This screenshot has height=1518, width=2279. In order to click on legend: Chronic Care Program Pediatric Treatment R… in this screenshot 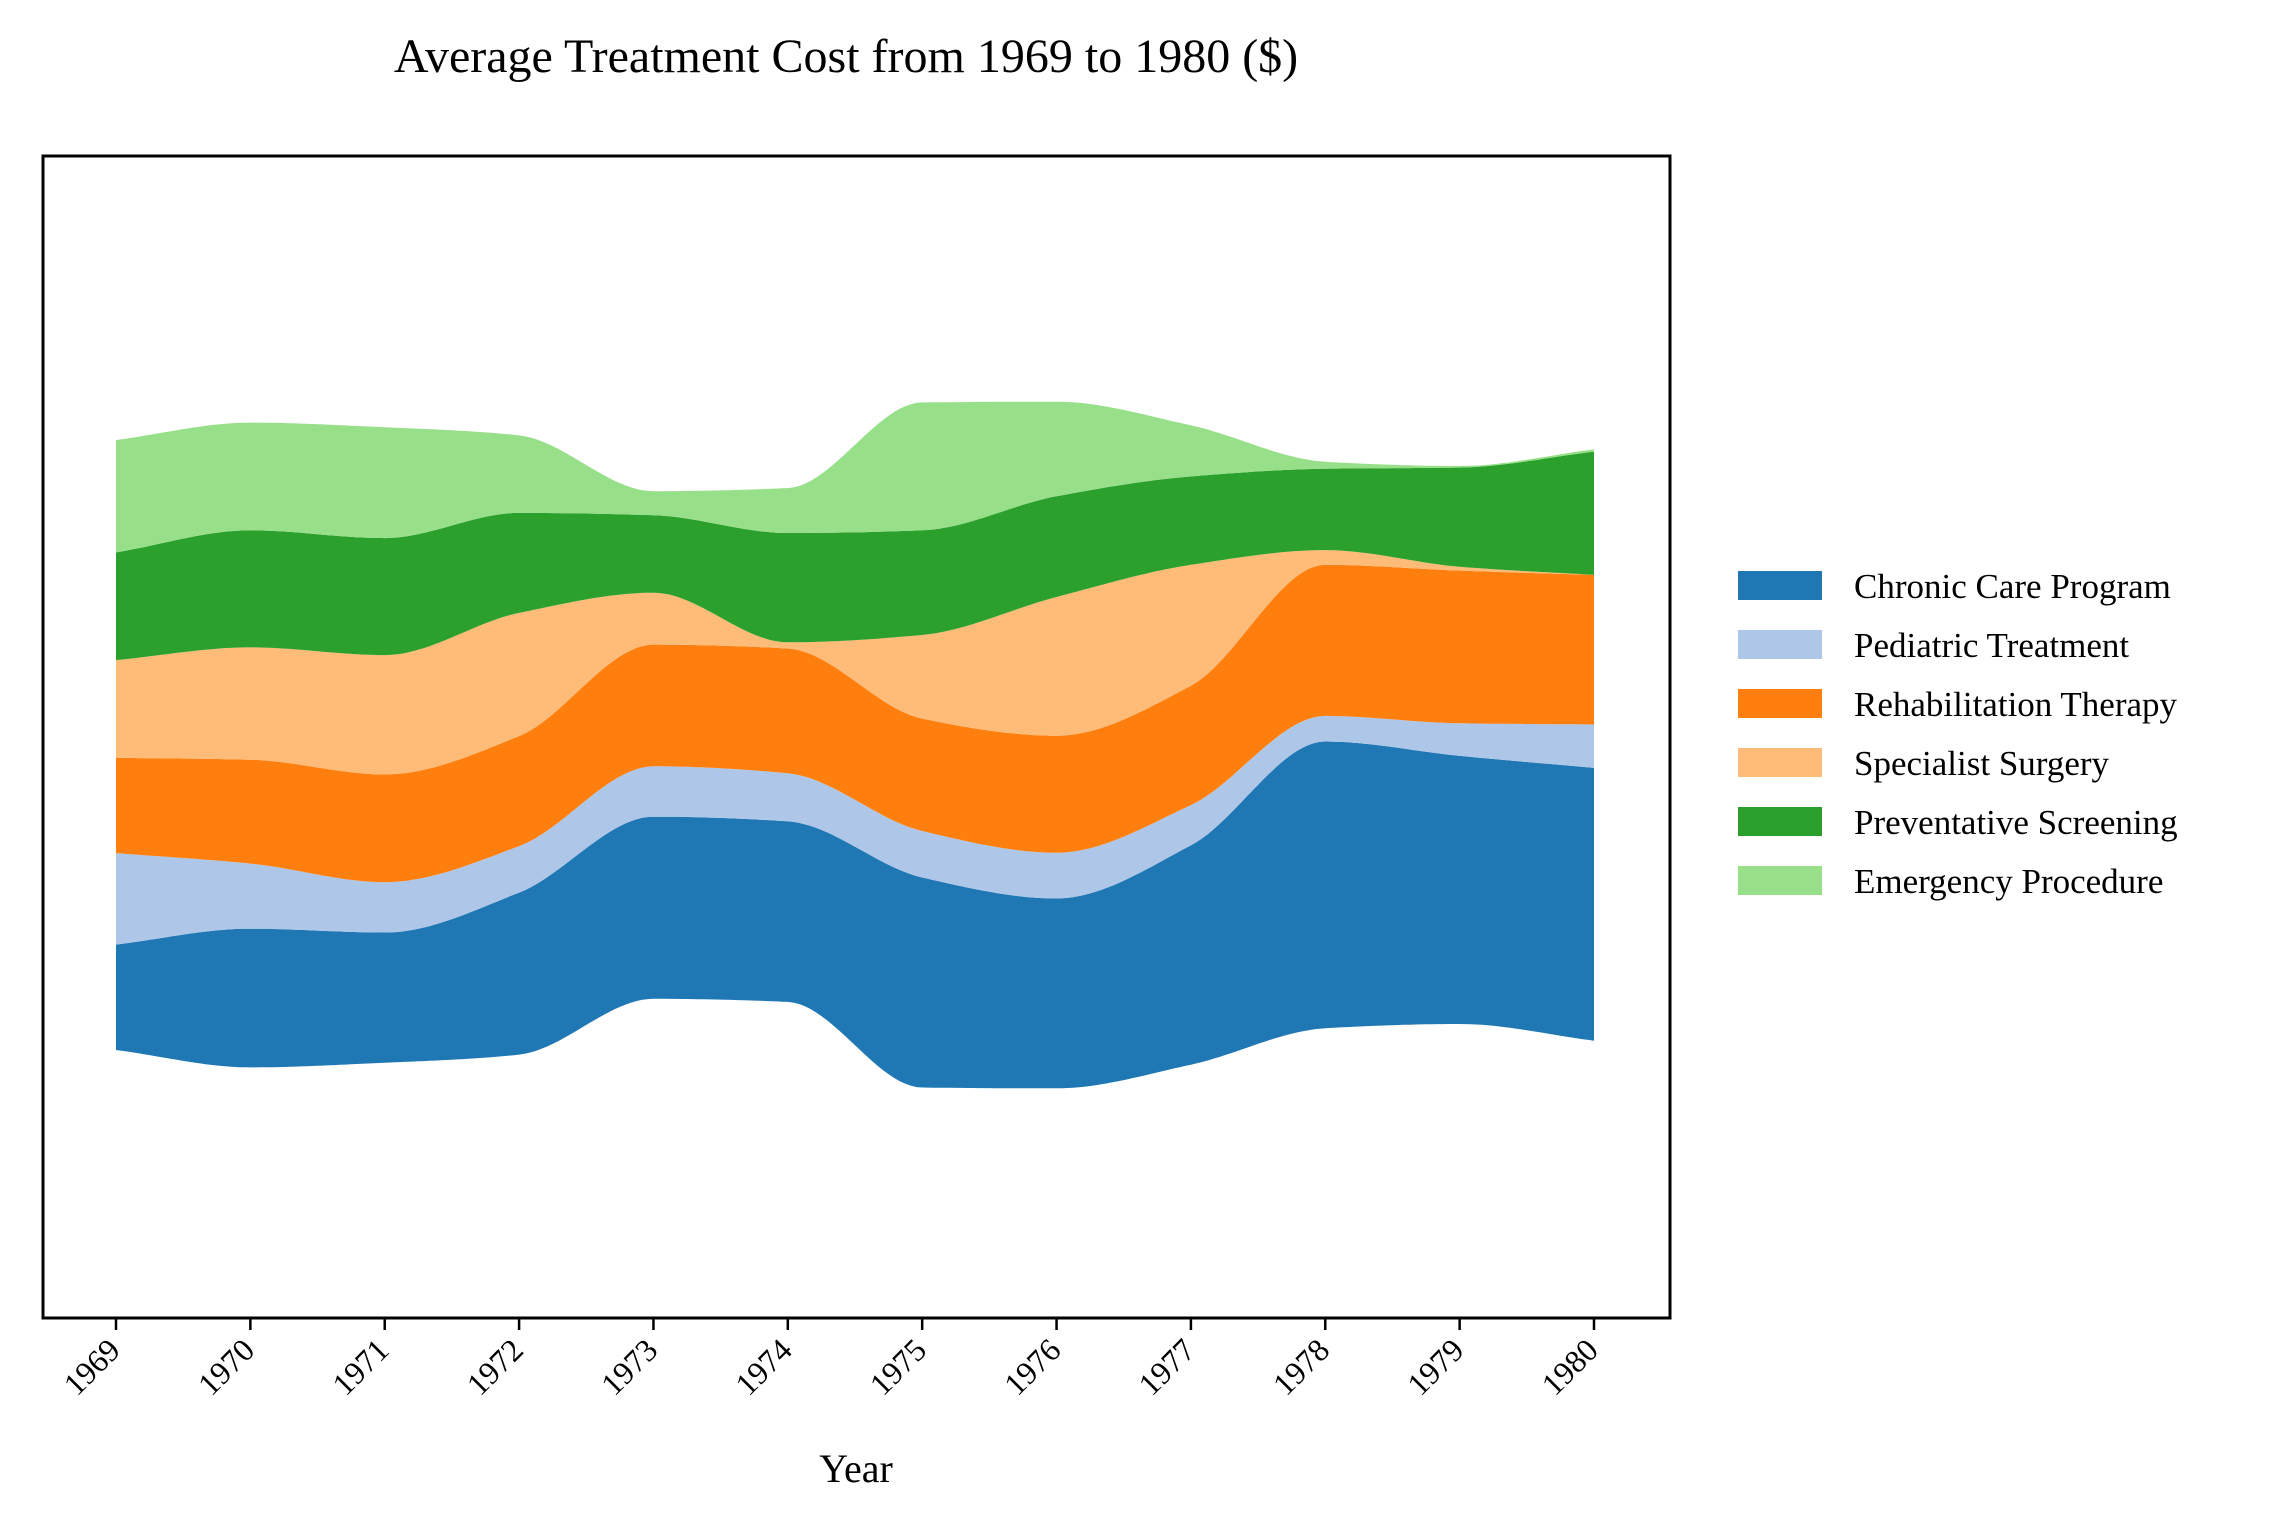, I will do `click(1958, 734)`.